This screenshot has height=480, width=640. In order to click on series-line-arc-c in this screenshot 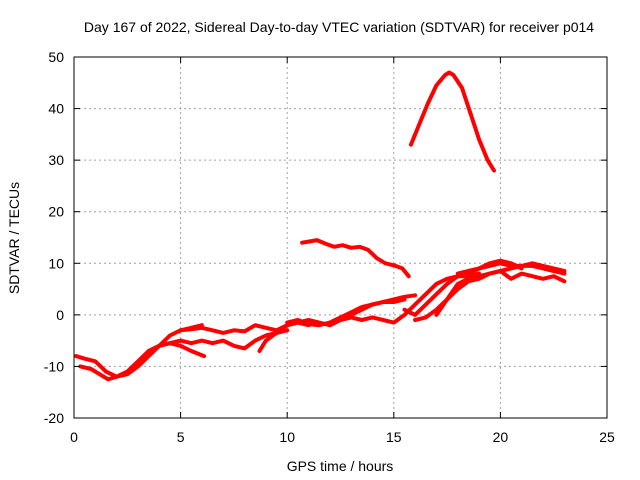, I will do `click(218, 340)`.